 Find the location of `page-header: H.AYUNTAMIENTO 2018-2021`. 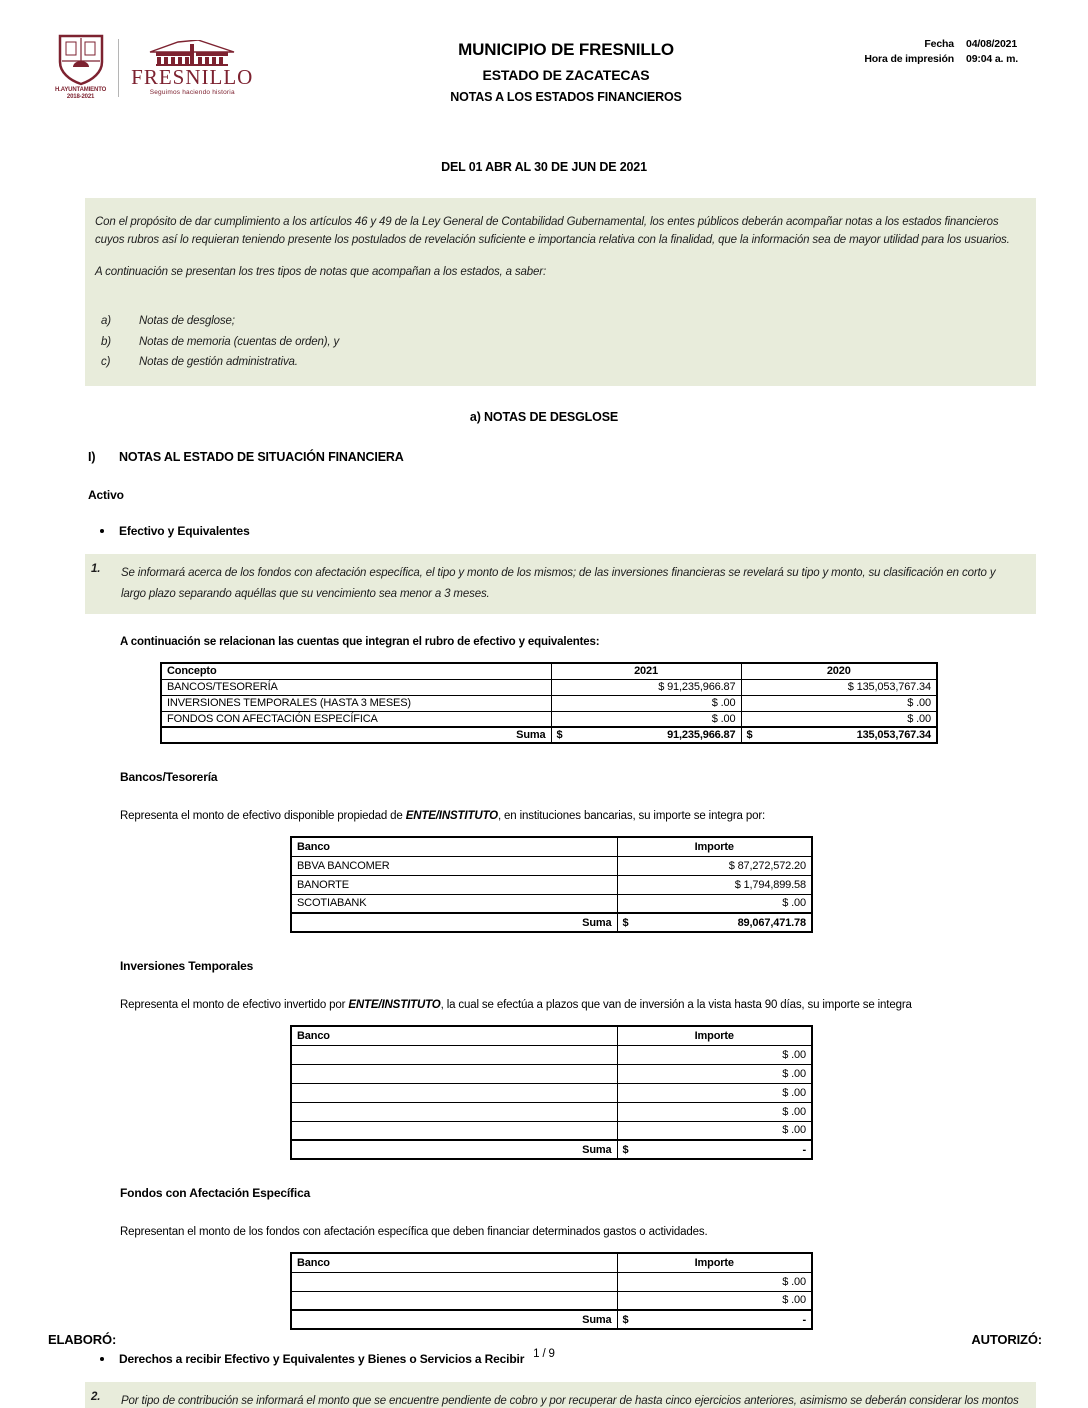

page-header: H.AYUNTAMIENTO 2018-2021 is located at coordinates (544, 52).